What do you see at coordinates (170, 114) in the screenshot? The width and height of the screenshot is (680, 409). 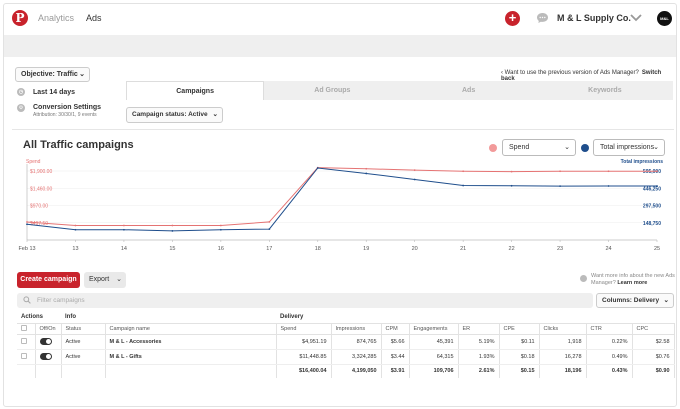 I see `campaign-status-label: Campaign status: Active` at bounding box center [170, 114].